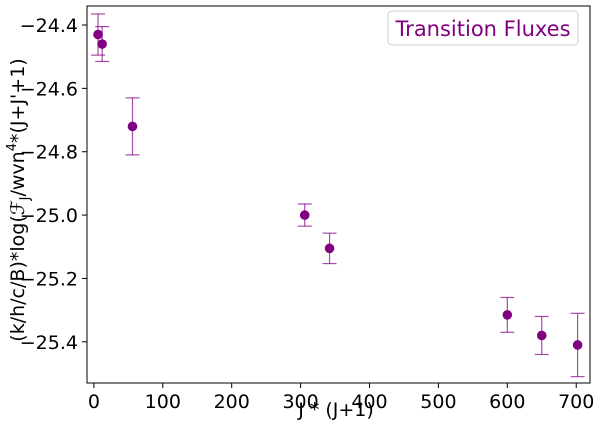  I want to click on y-tick-label: −25.4, so click(49, 343).